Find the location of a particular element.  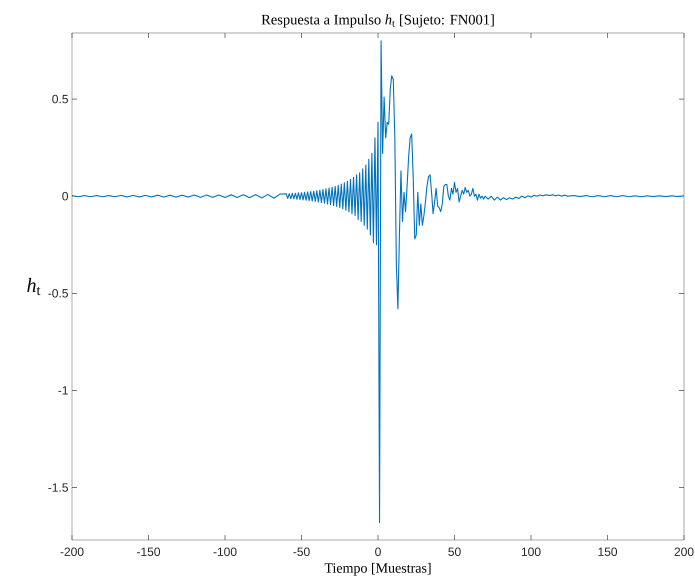

y-tick-label: -0.5 is located at coordinates (58, 293).